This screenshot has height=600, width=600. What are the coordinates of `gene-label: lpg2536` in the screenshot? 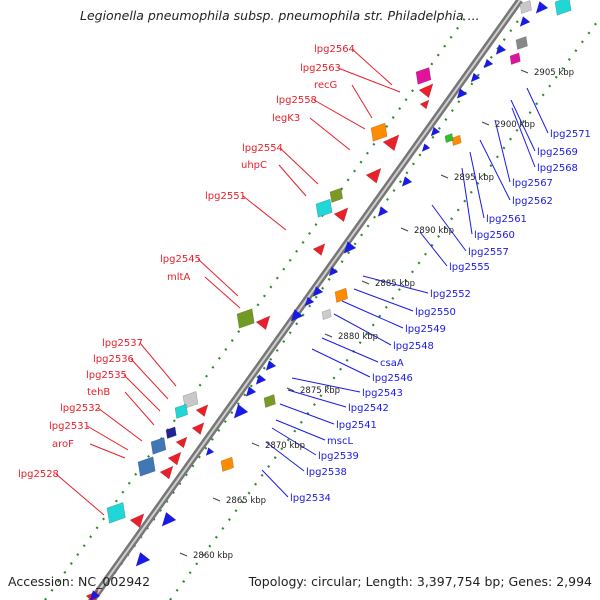 It's located at (113, 359).